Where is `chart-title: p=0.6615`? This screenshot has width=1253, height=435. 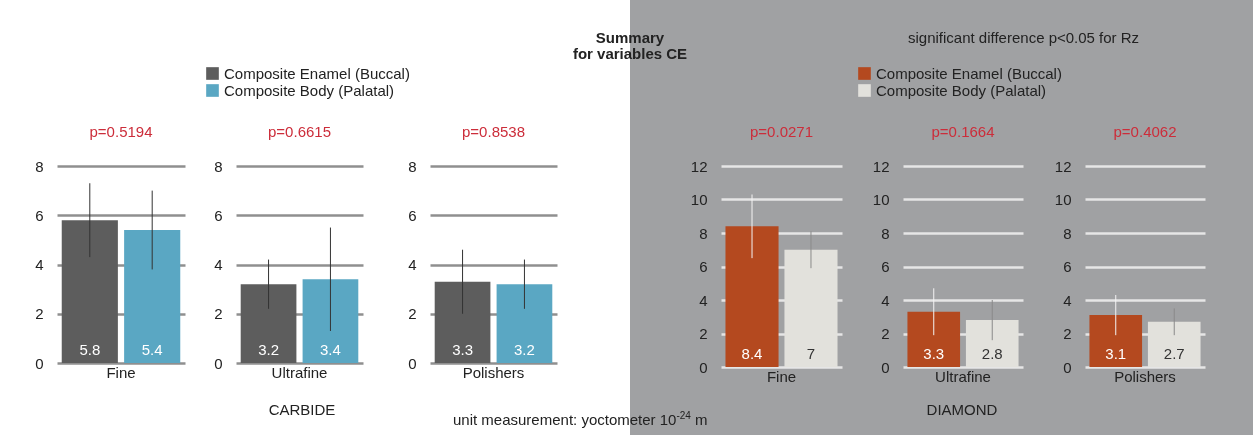
chart-title: p=0.6615 is located at coordinates (299, 131).